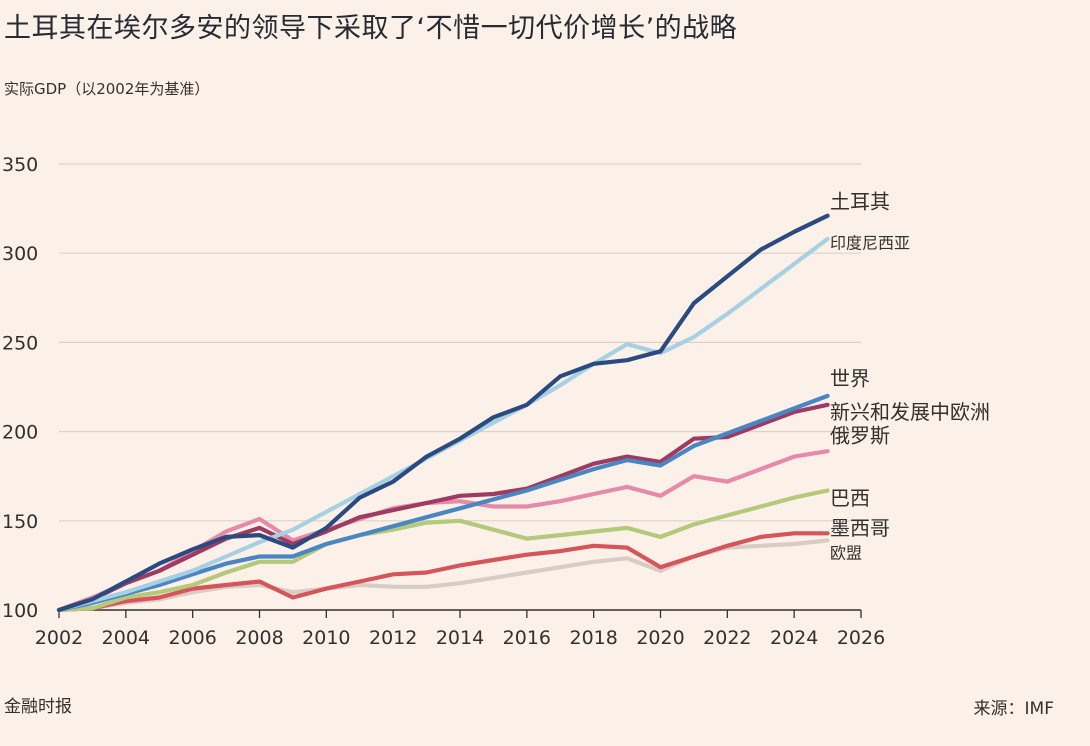  Describe the element at coordinates (20, 343) in the screenshot. I see `y-tick-label: 250` at that location.